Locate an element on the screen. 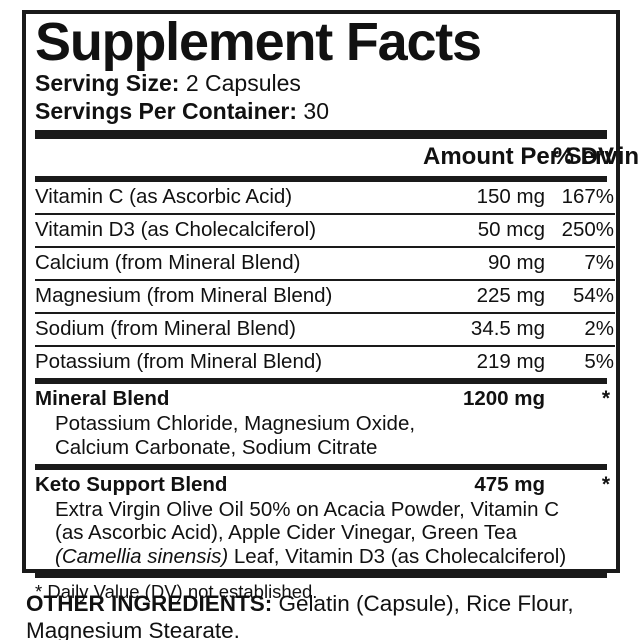  nutrient-amount: 34.5 mg is located at coordinates (507, 329).